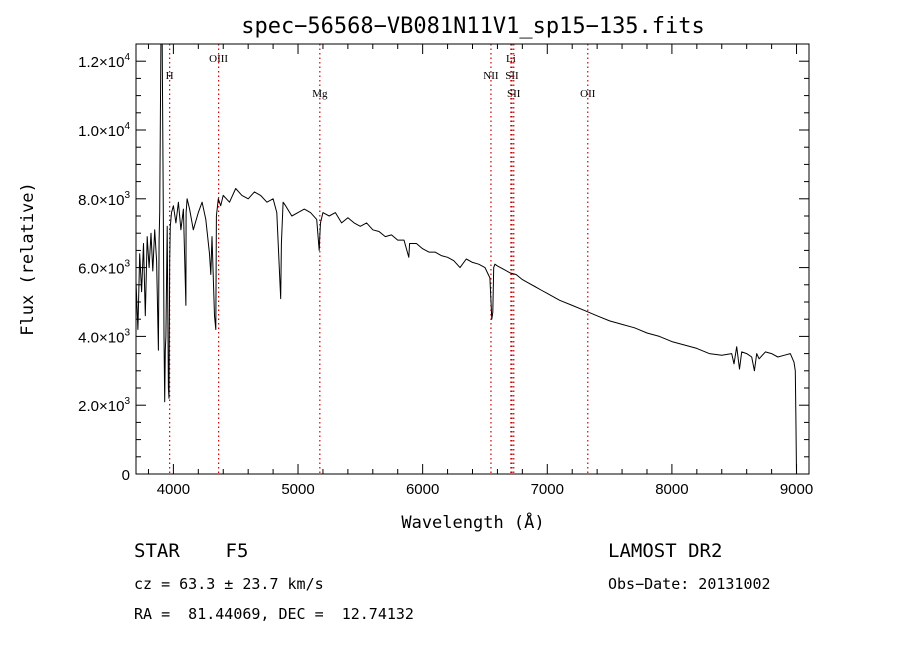 Image resolution: width=900 pixels, height=650 pixels. What do you see at coordinates (101, 200) in the screenshot?
I see `y-tick-mantissa: 8.0×10` at bounding box center [101, 200].